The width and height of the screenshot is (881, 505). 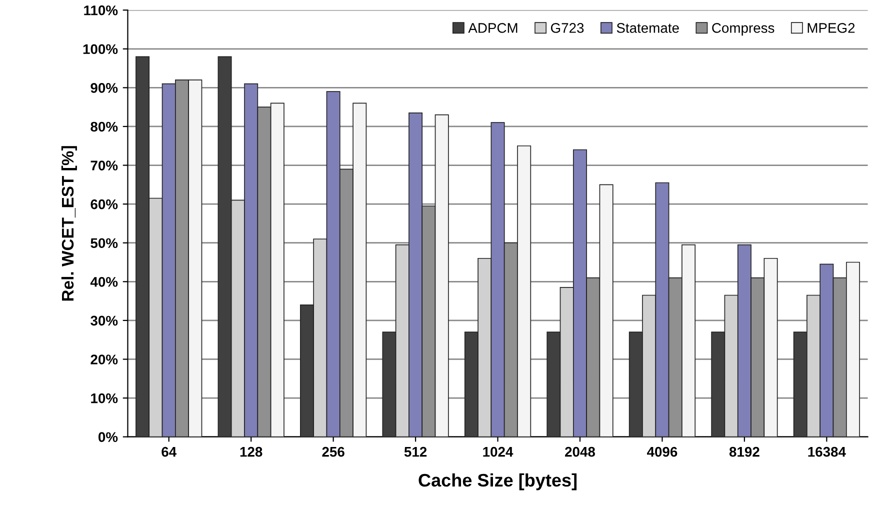 What do you see at coordinates (104, 321) in the screenshot?
I see `y-tick-label: 30%` at bounding box center [104, 321].